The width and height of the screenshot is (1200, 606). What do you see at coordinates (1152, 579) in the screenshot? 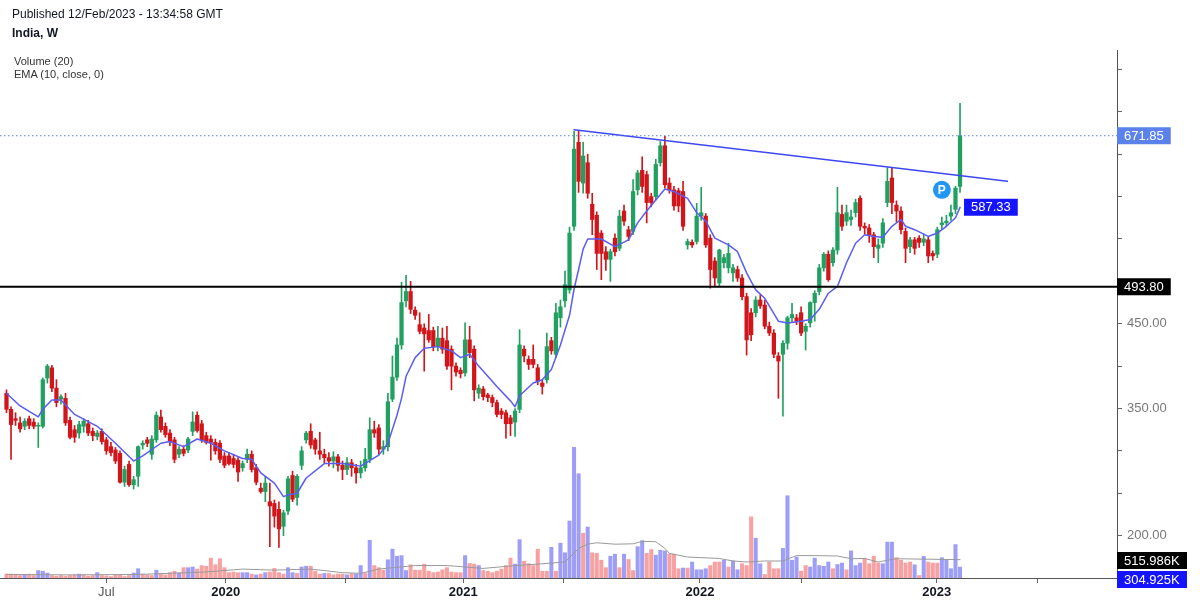
I see `text: 304.925K` at bounding box center [1152, 579].